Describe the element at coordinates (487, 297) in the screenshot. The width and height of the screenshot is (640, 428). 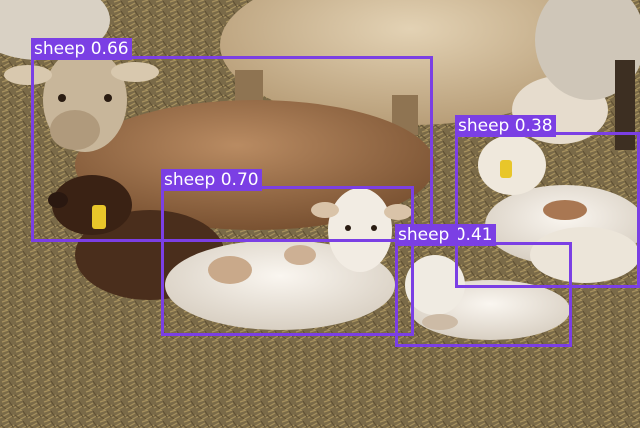
I see `white-lamb-right` at that location.